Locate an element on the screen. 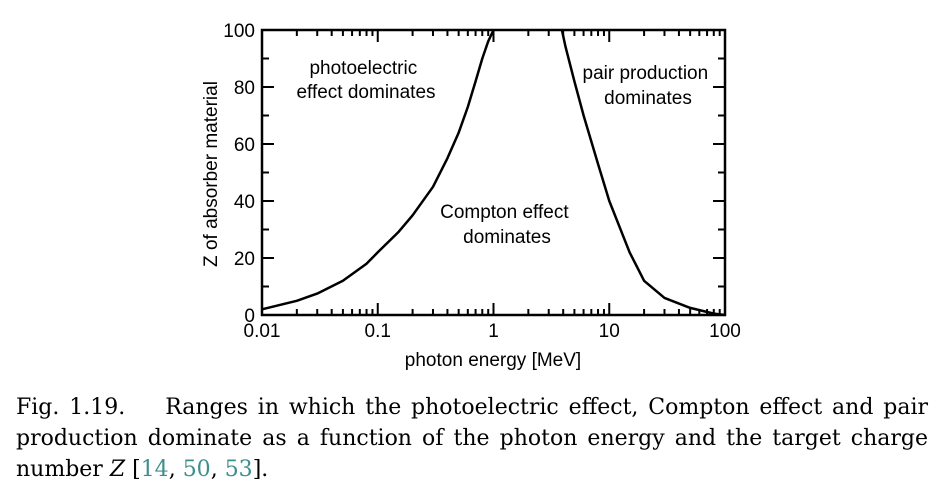 This screenshot has width=936, height=490. x-tick-label: 100 is located at coordinates (725, 331).